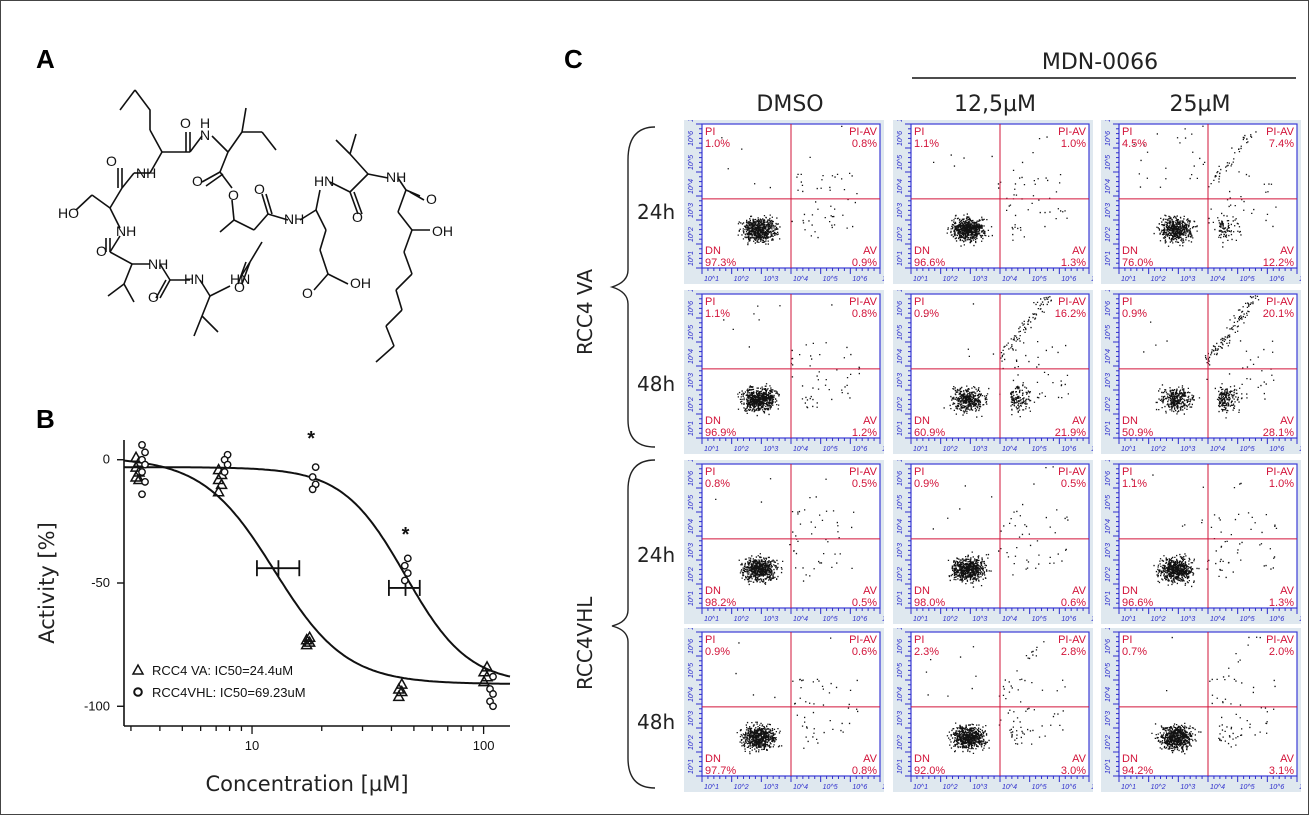 The image size is (1309, 815). I want to click on quadrant-value-av: 1.2%, so click(864, 433).